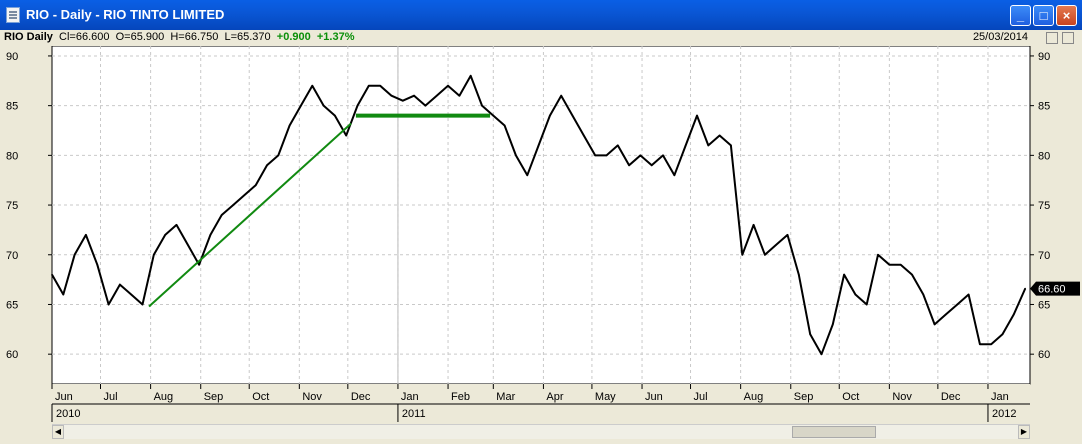  What do you see at coordinates (13, 15) in the screenshot?
I see `chart-window-icon` at bounding box center [13, 15].